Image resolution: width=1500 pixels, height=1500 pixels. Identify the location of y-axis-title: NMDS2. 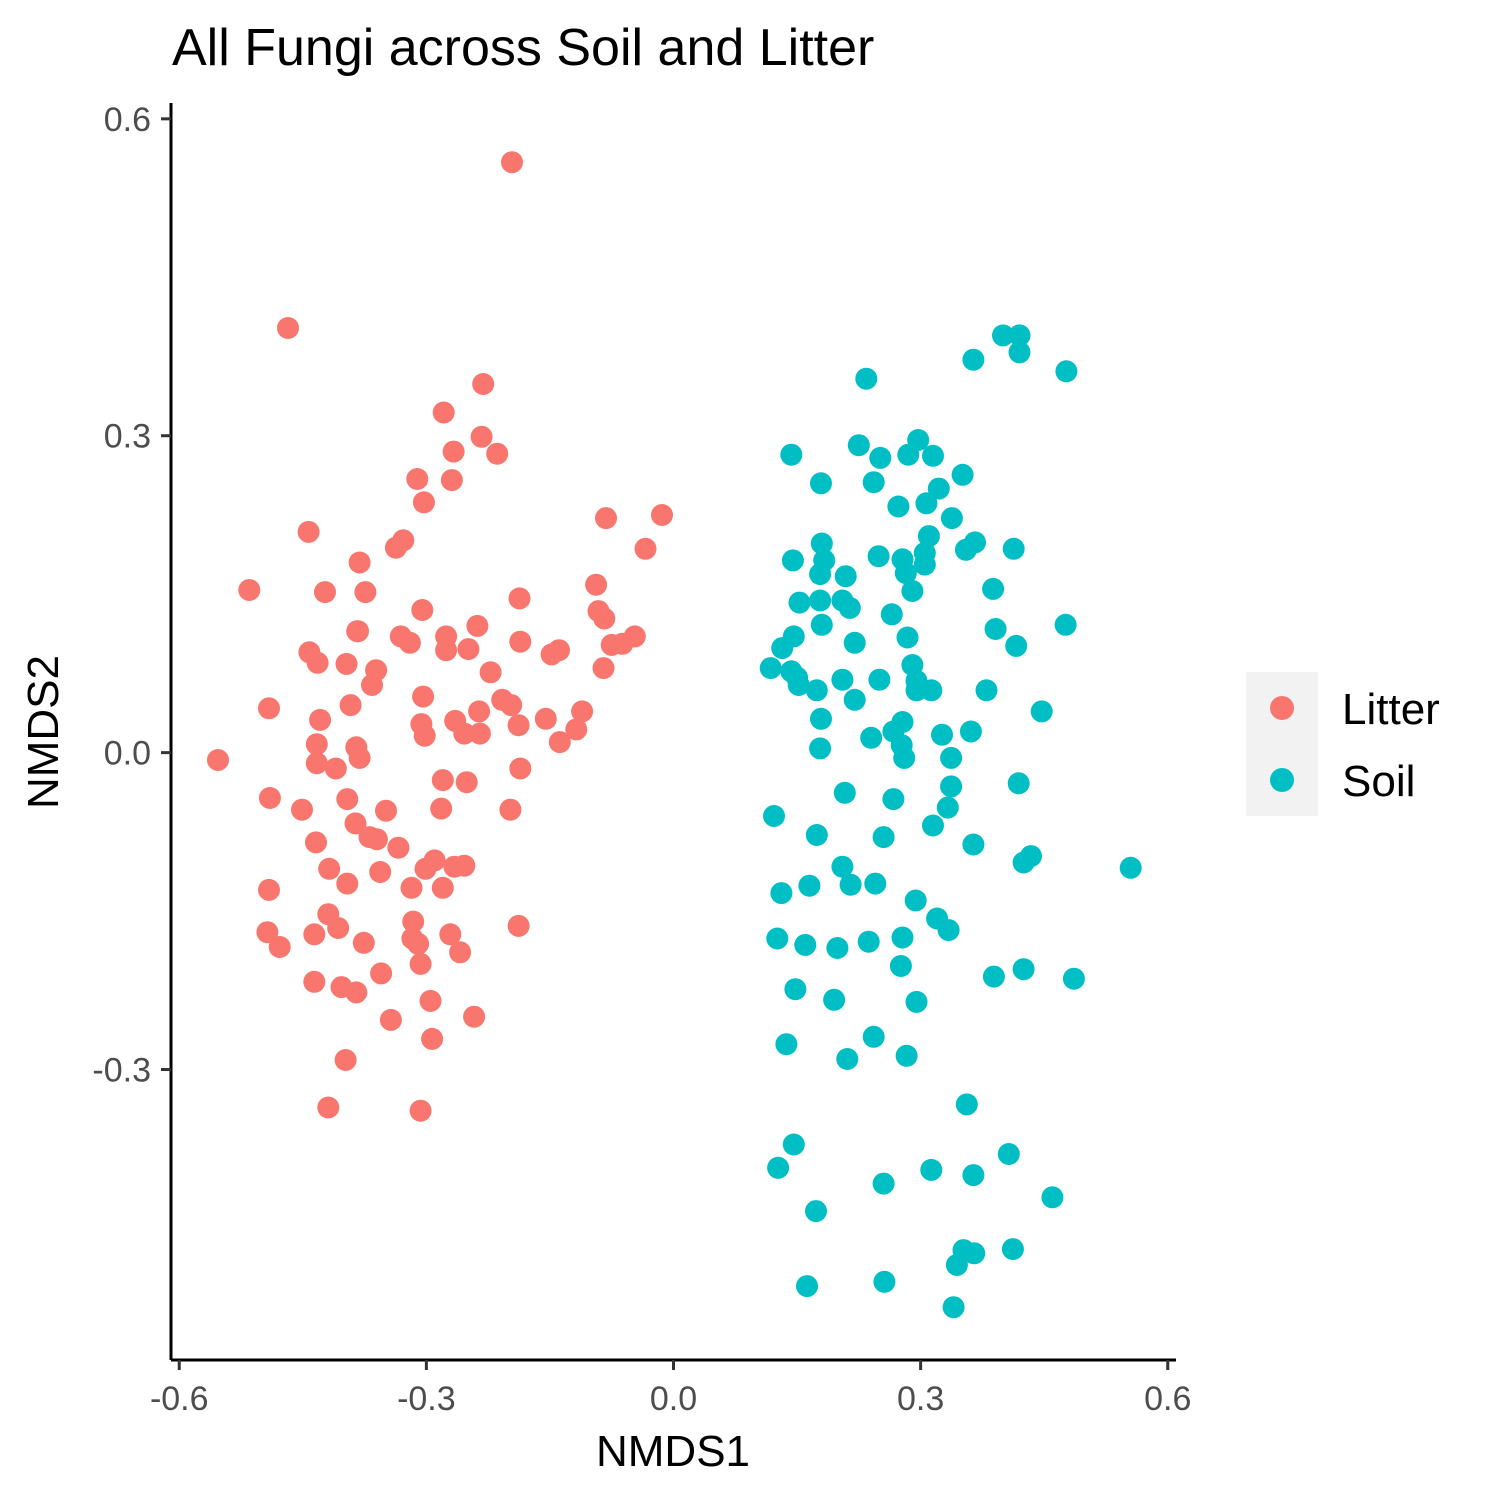
(43, 732).